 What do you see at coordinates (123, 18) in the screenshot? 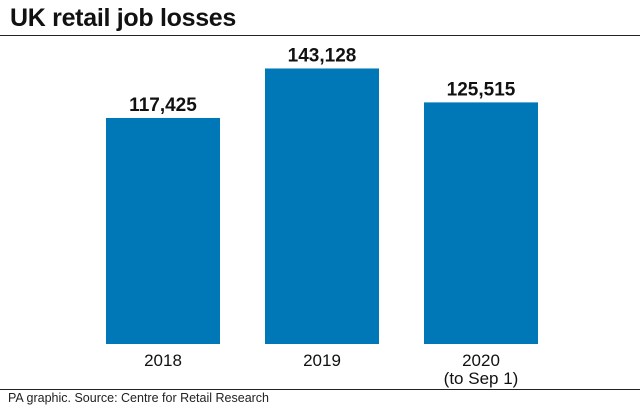
I see `chart-title: UK retail job losses` at bounding box center [123, 18].